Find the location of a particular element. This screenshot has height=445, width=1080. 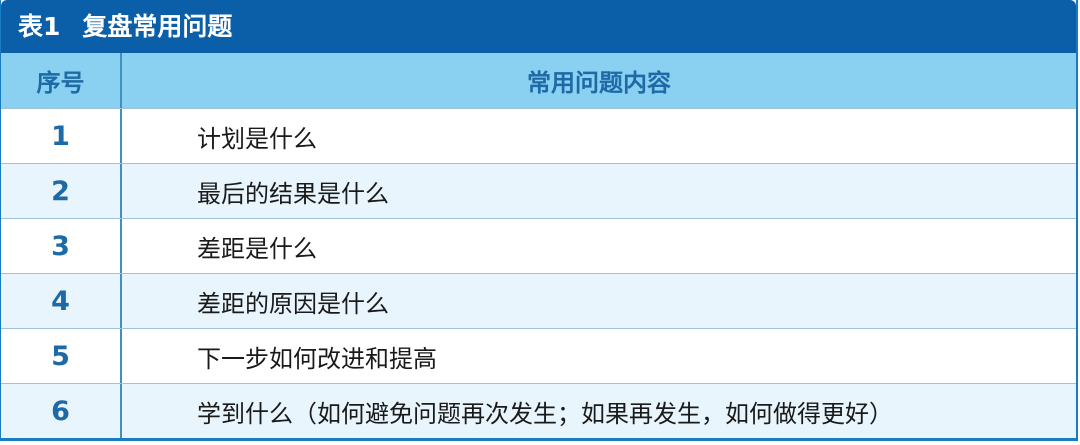

table-row: 6 学到什么（如何避免问题再次发生；如果再发生，如何做得更好） is located at coordinates (538, 410).